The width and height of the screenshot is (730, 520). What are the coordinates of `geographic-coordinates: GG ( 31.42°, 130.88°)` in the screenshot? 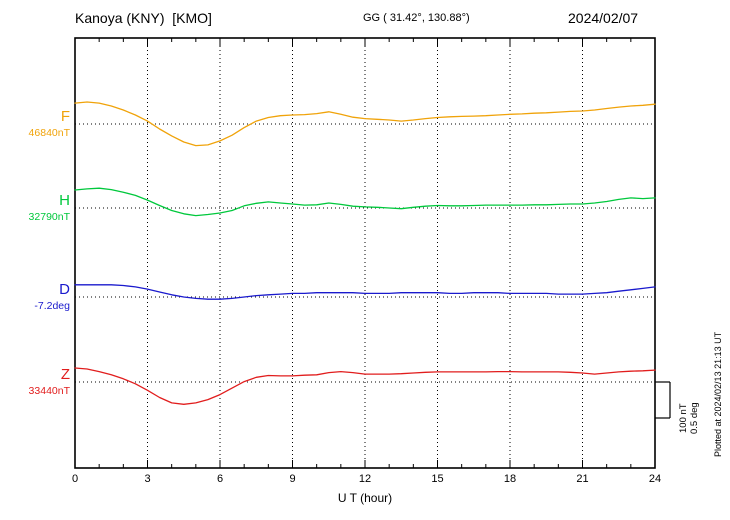 It's located at (416, 18).